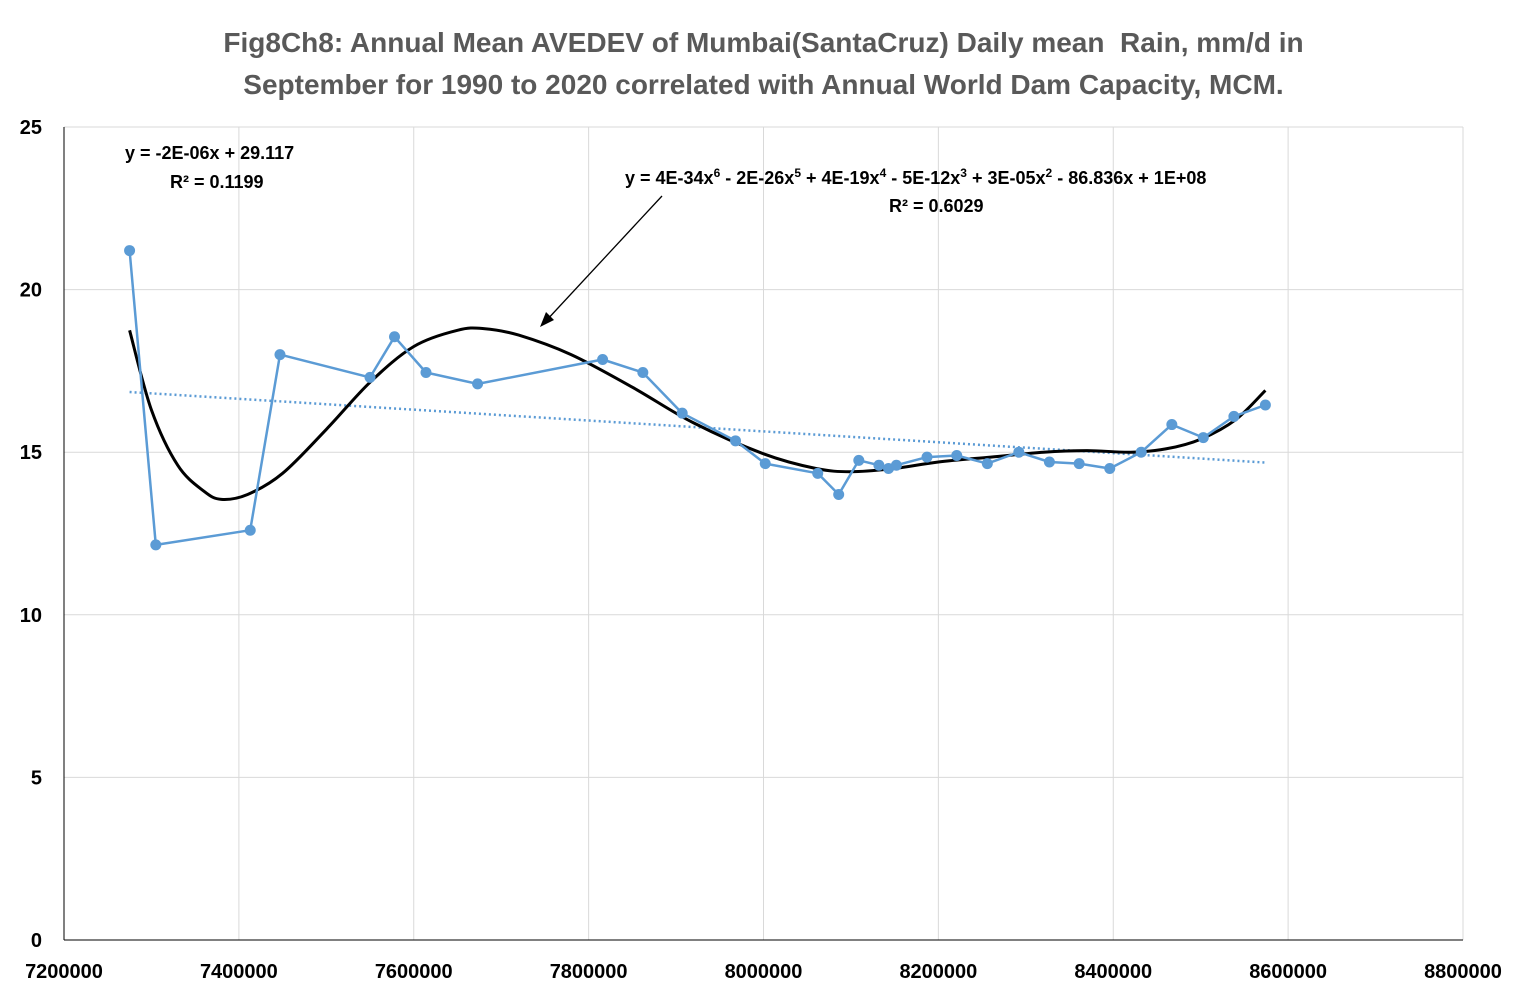 This screenshot has width=1527, height=998. I want to click on x-tick-label: 8000000, so click(764, 972).